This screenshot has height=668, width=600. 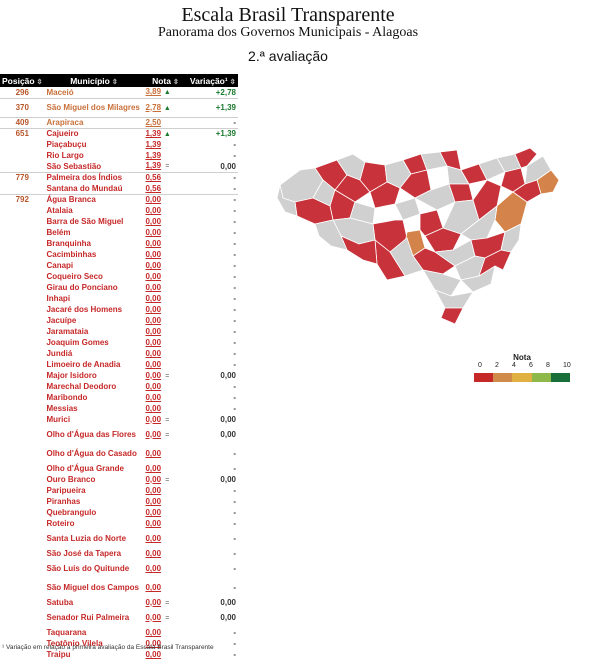 I want to click on legend-tick: 0, so click(x=480, y=365).